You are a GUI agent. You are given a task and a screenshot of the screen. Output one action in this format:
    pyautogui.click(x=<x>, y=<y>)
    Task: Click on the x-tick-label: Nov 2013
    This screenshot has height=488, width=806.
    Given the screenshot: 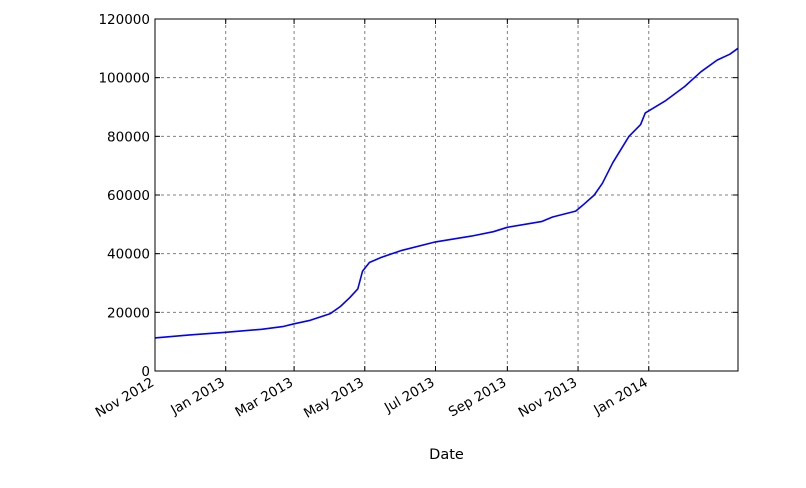 What is the action you would take?
    pyautogui.click(x=548, y=398)
    